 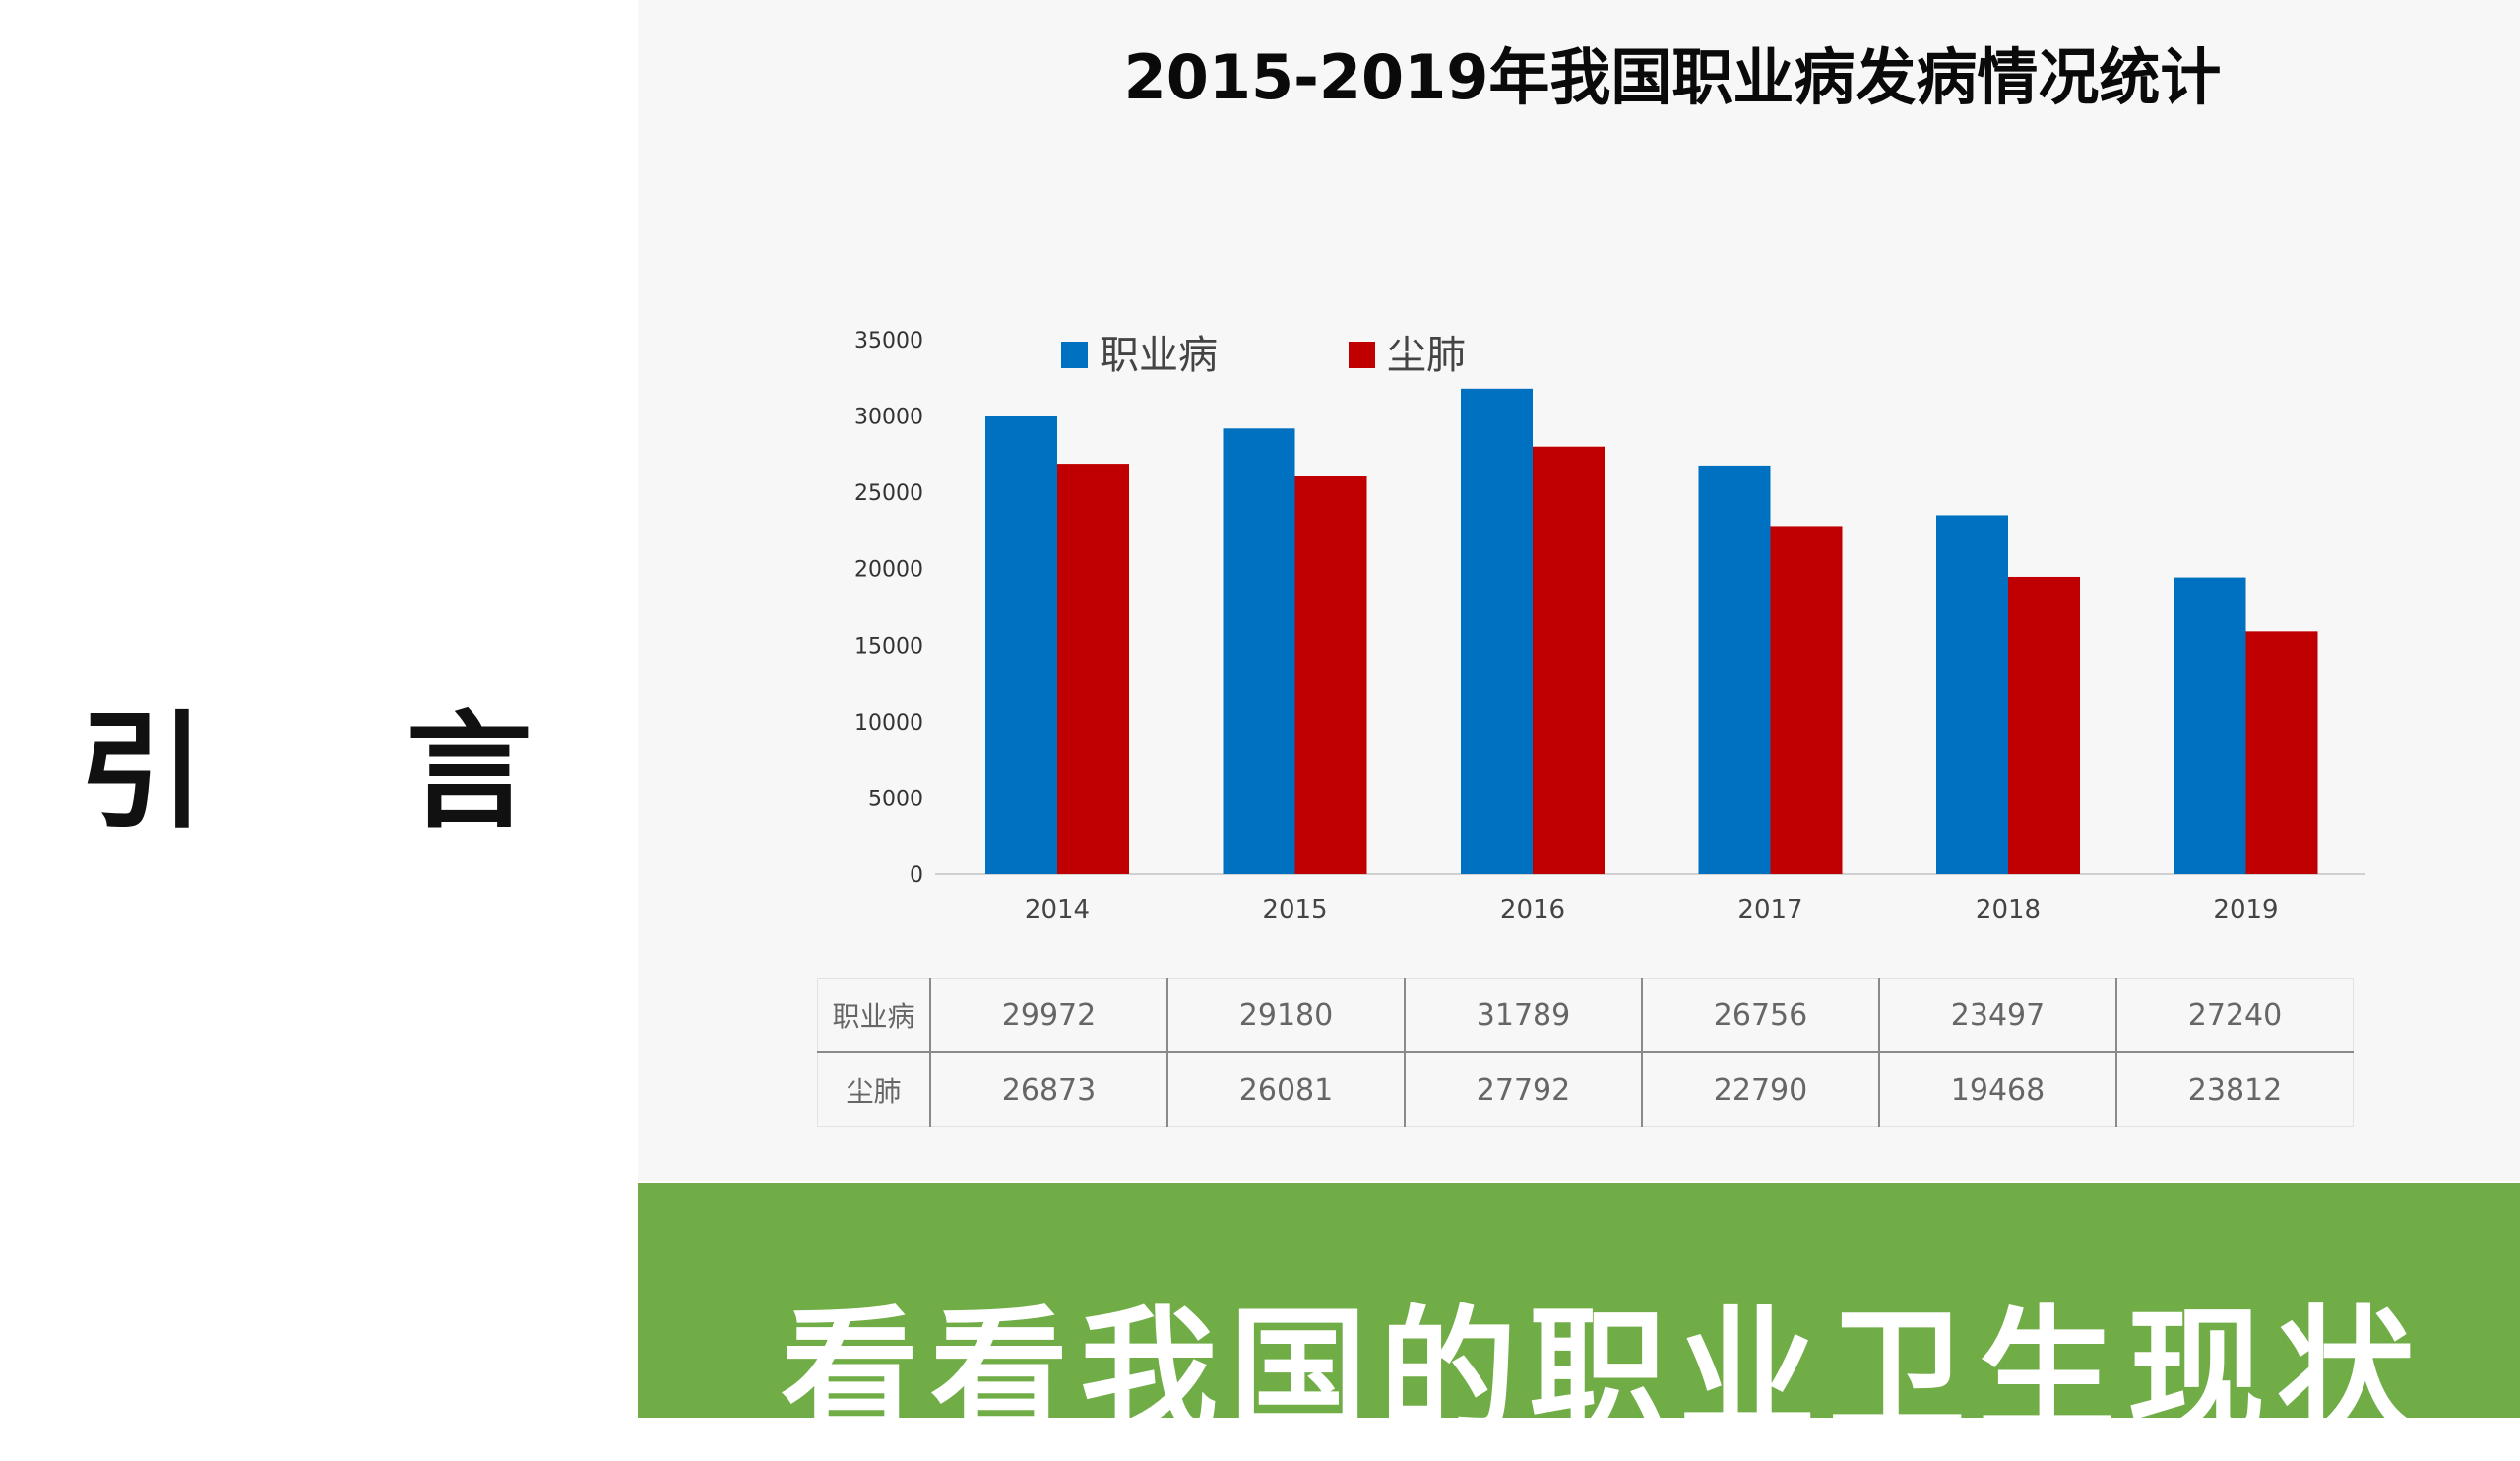 What do you see at coordinates (888, 570) in the screenshot?
I see `y-tick-label: 20000` at bounding box center [888, 570].